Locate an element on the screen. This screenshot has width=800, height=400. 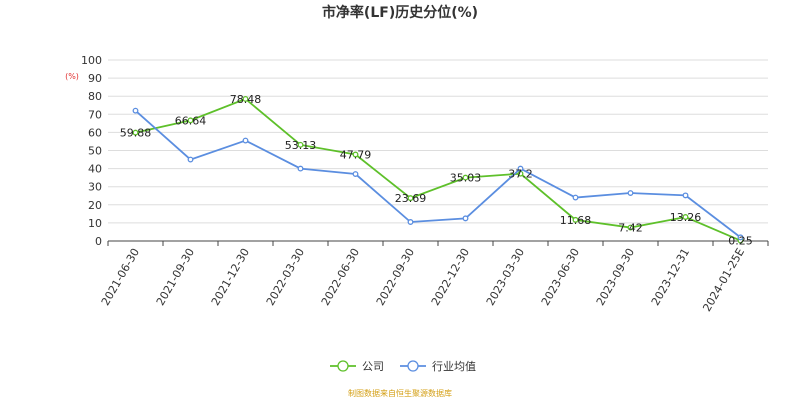
x-tick-label: 2022-06-30 is located at coordinates (340, 277).